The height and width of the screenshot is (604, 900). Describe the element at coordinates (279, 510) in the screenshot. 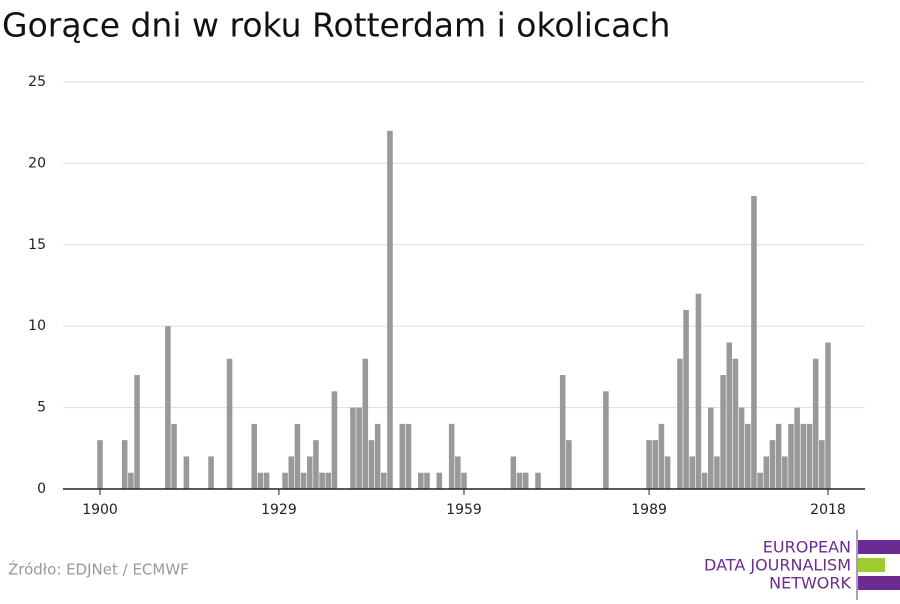

I see `x-tick-label: 1929` at that location.